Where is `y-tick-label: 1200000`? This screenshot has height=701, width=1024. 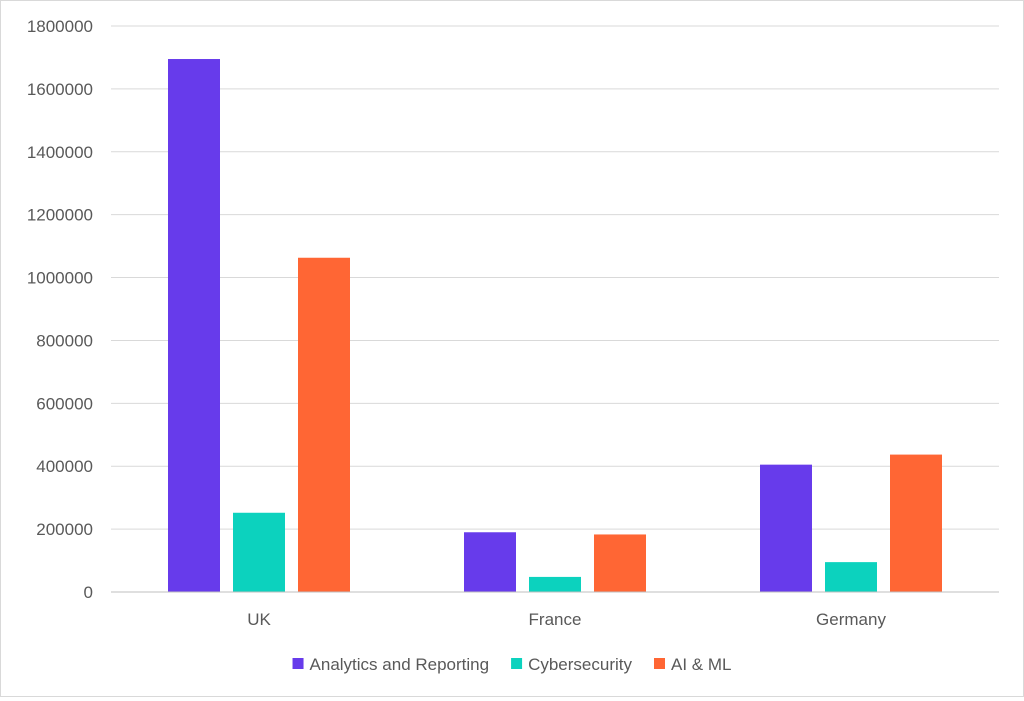
y-tick-label: 1200000 is located at coordinates (60, 215).